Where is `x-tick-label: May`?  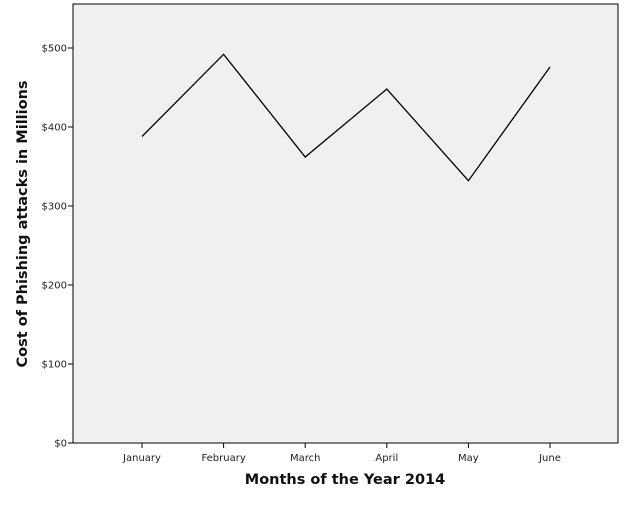
x-tick-label: May is located at coordinates (468, 458).